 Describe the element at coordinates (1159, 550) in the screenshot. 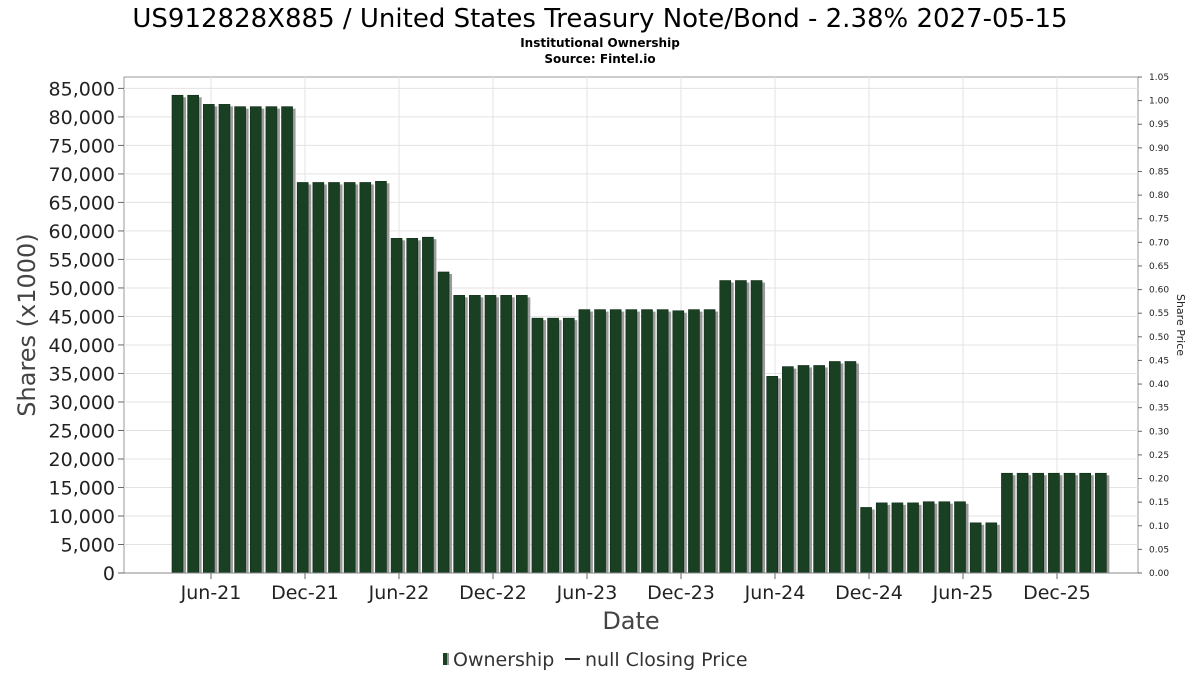

I see `y-right-tick-label: 0.05` at that location.